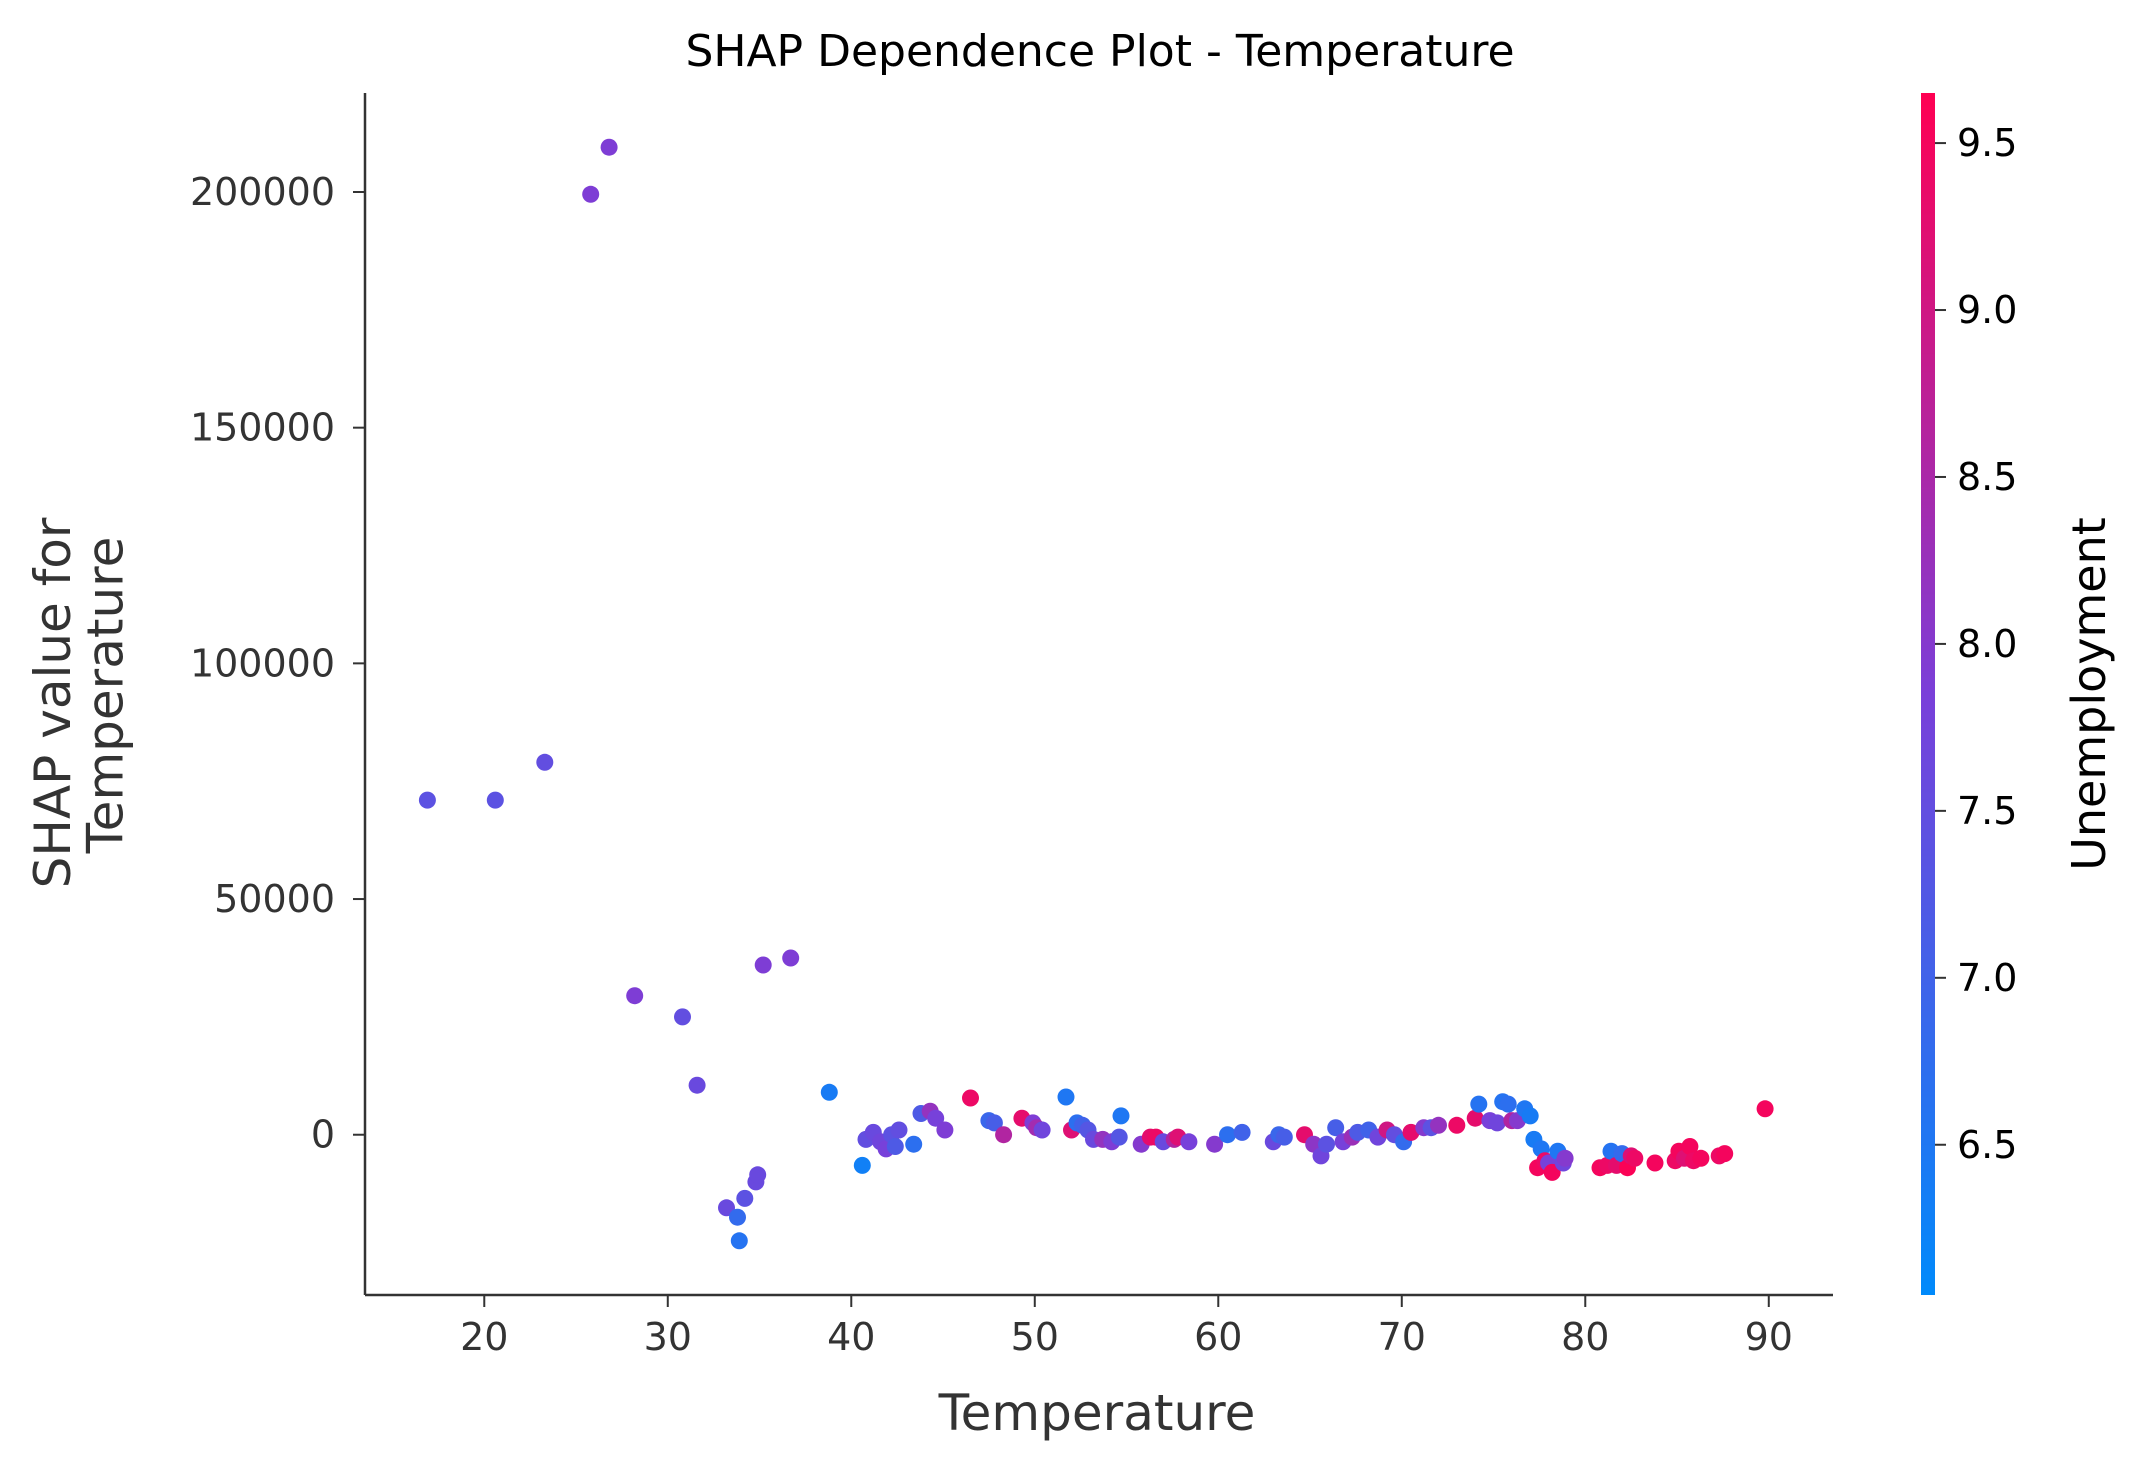  I want to click on colorbar-tick-label: 7.0, so click(1987, 978).